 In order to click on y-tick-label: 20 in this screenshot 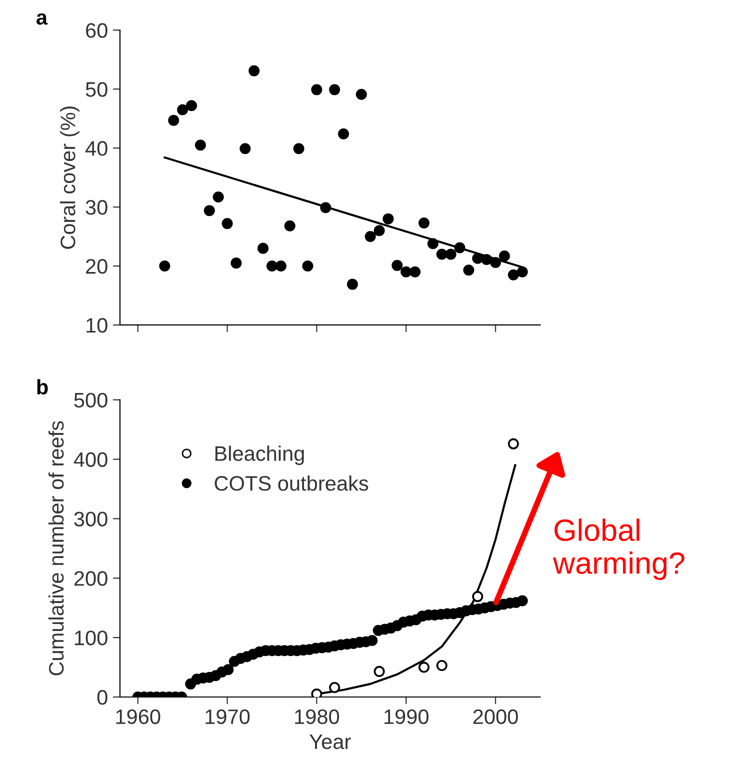, I will do `click(97, 266)`.